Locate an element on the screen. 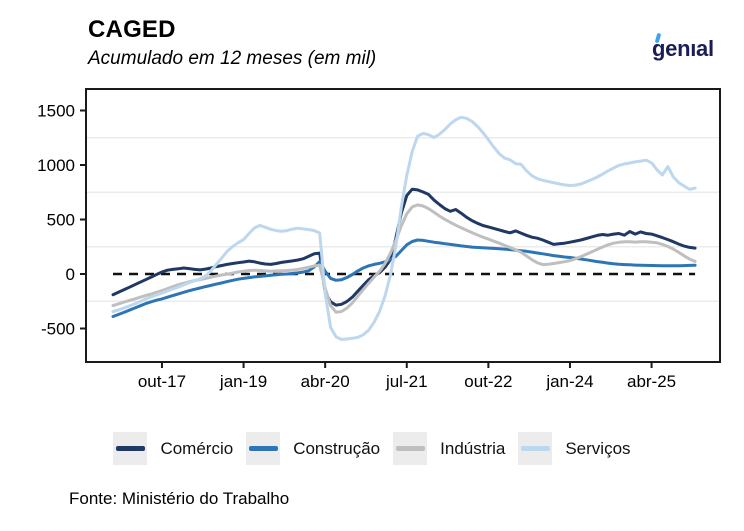  x-tick-label: abr-20 is located at coordinates (325, 381).